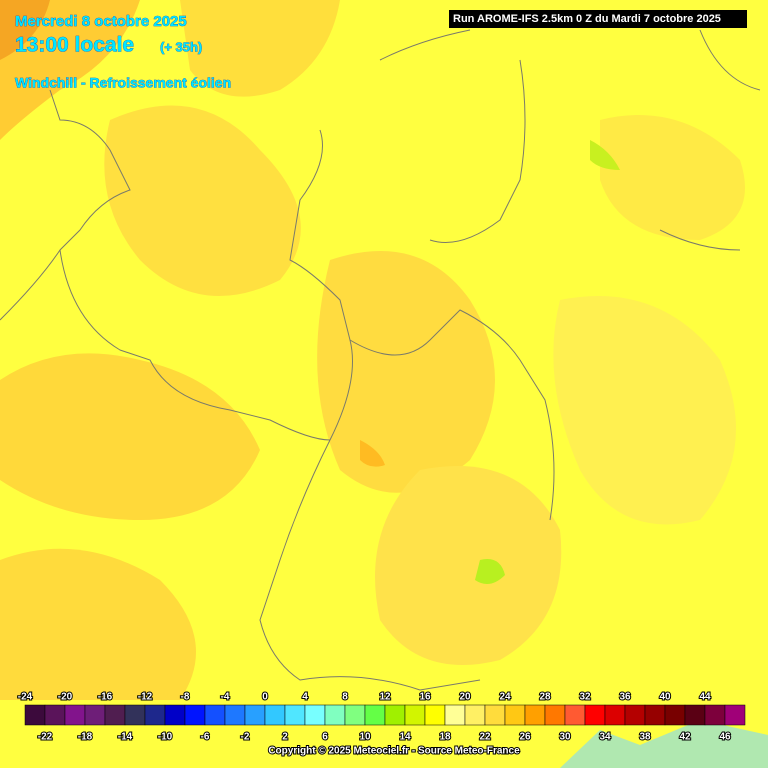 The image size is (768, 768). Describe the element at coordinates (725, 737) in the screenshot. I see `legend-label: 46` at that location.